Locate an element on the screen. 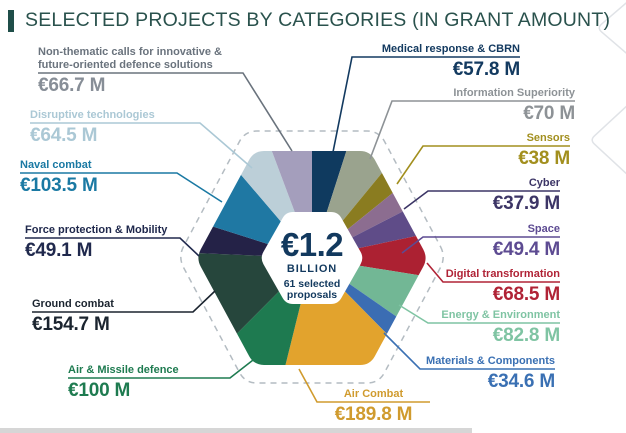 The height and width of the screenshot is (433, 626). wedge-non-thematic-calls-for-innovative-future is located at coordinates (259, 204).